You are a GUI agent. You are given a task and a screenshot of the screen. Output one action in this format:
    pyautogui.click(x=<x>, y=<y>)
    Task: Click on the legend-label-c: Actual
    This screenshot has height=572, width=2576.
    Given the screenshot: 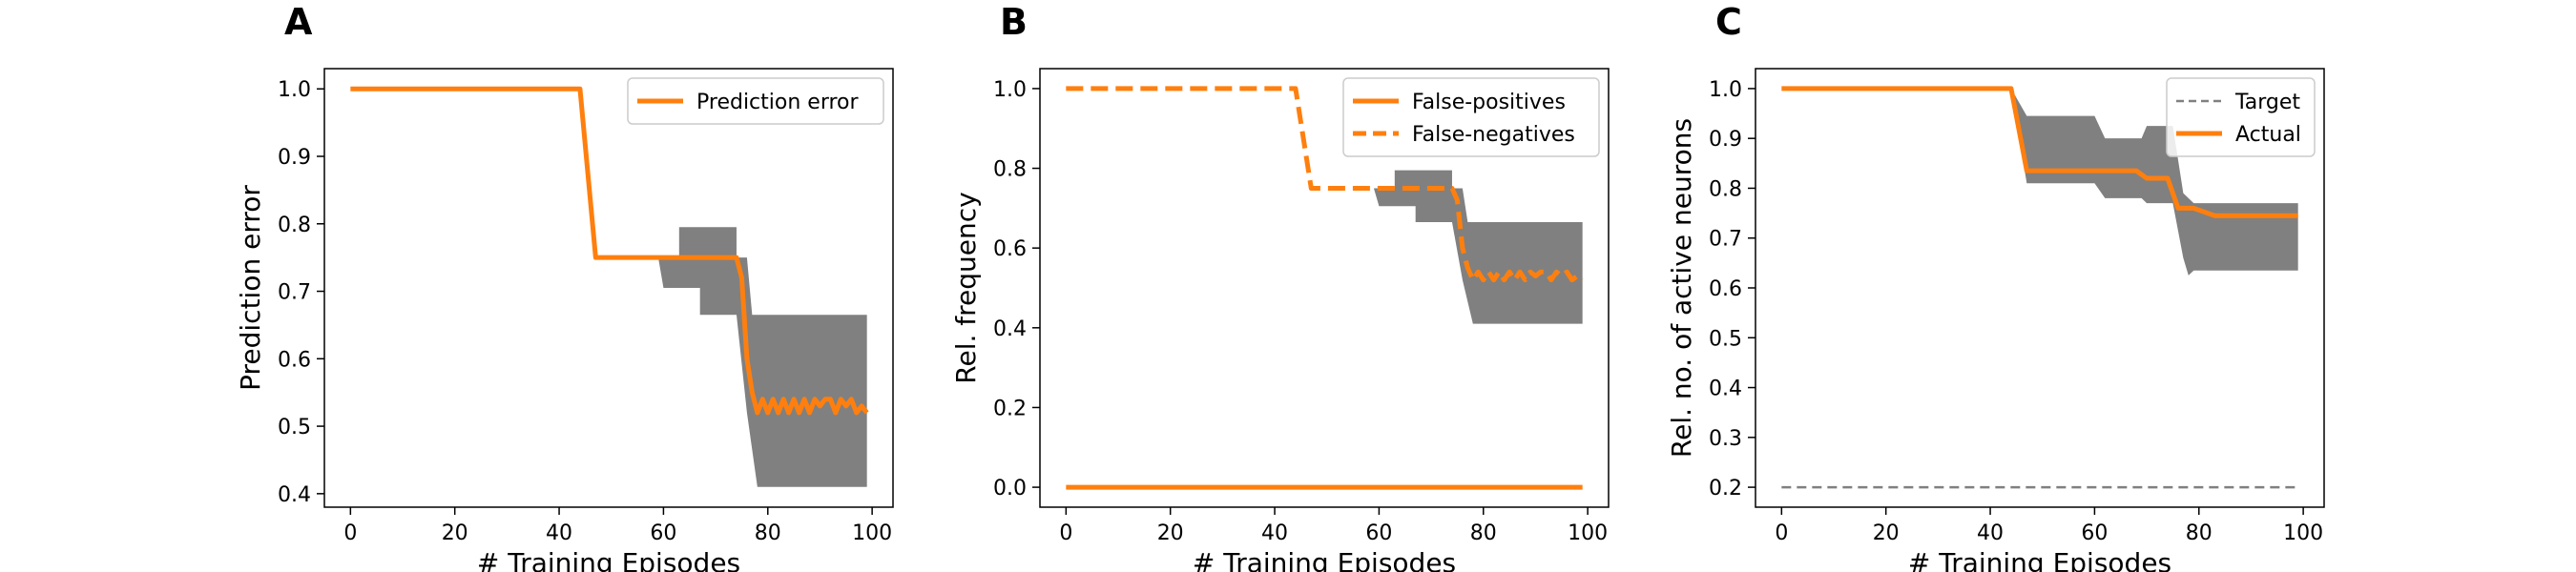 What is the action you would take?
    pyautogui.click(x=2268, y=135)
    